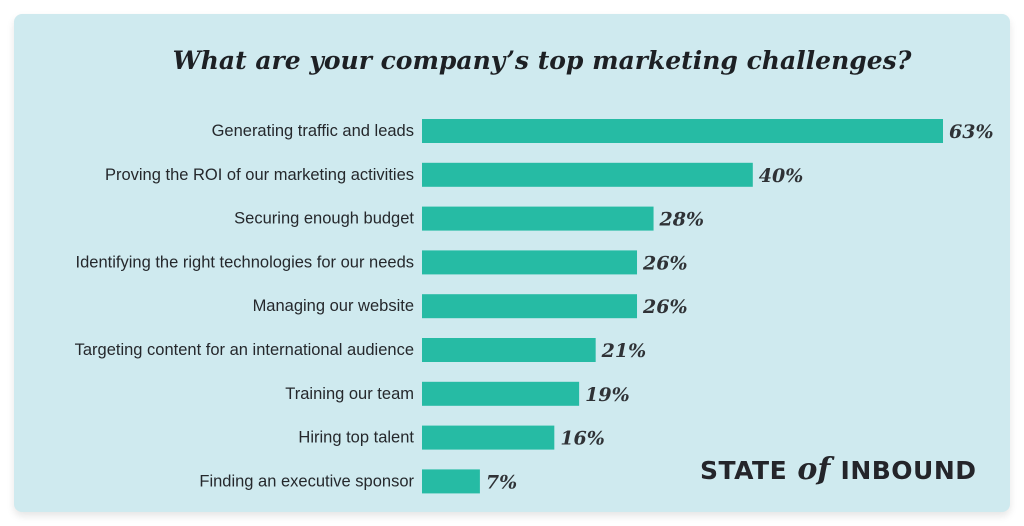 This screenshot has width=1024, height=526. Describe the element at coordinates (313, 131) in the screenshot. I see `category-label: Generating traffic and leads` at that location.